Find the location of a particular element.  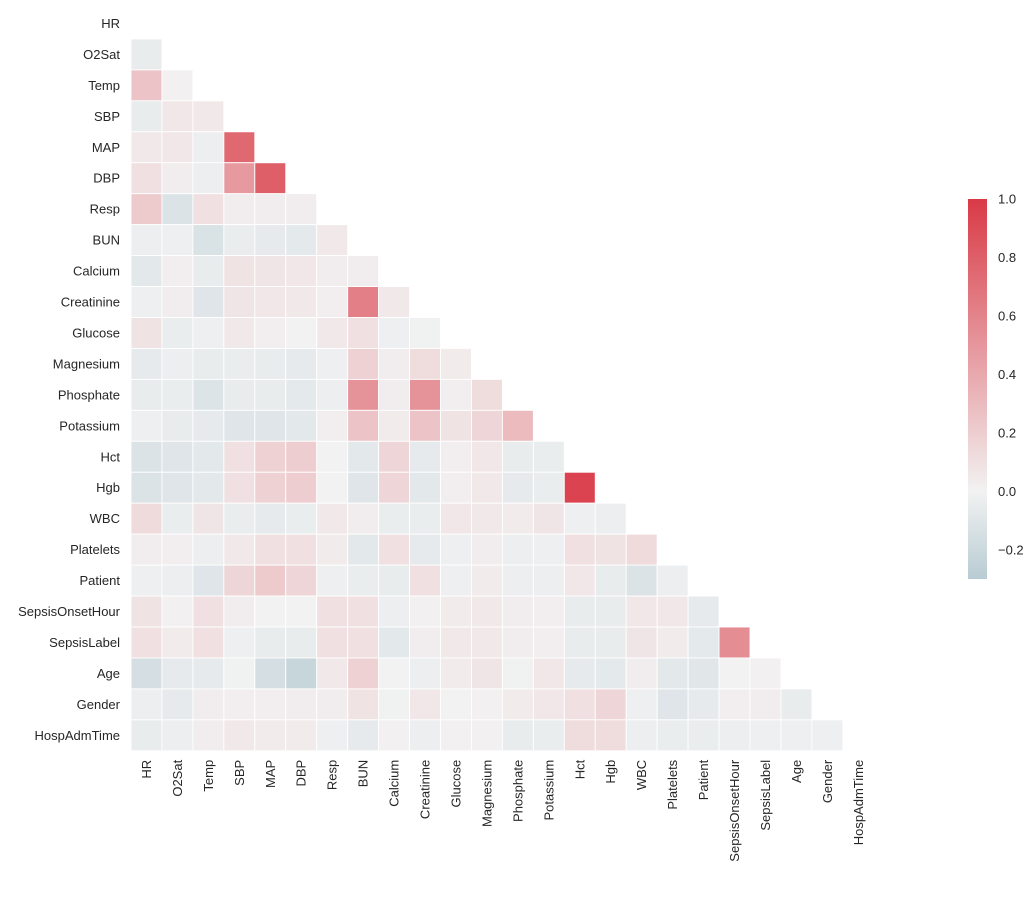

heatmap-cell-sepsisonsethour-bun is located at coordinates (363, 611).